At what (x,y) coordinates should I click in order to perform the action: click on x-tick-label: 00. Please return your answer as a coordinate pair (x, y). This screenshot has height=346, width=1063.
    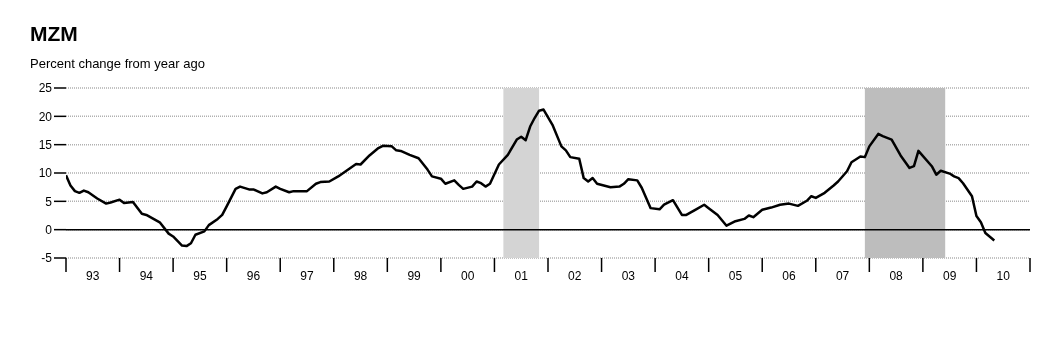
    Looking at the image, I should click on (467, 276).